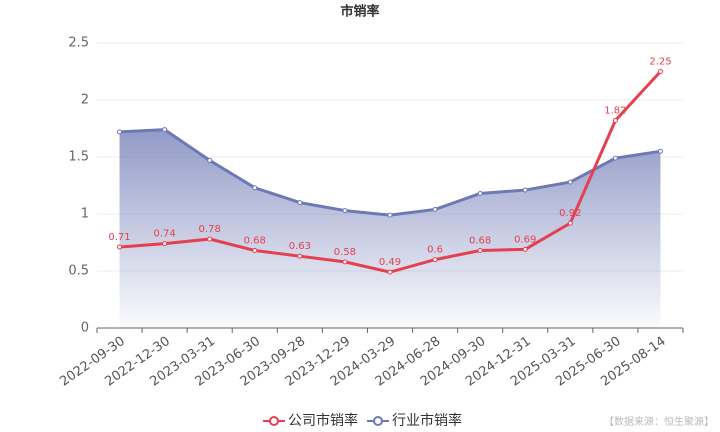 The image size is (720, 432). Describe the element at coordinates (659, 421) in the screenshot. I see `source-note: 【数据来源：恒生聚源】` at that location.